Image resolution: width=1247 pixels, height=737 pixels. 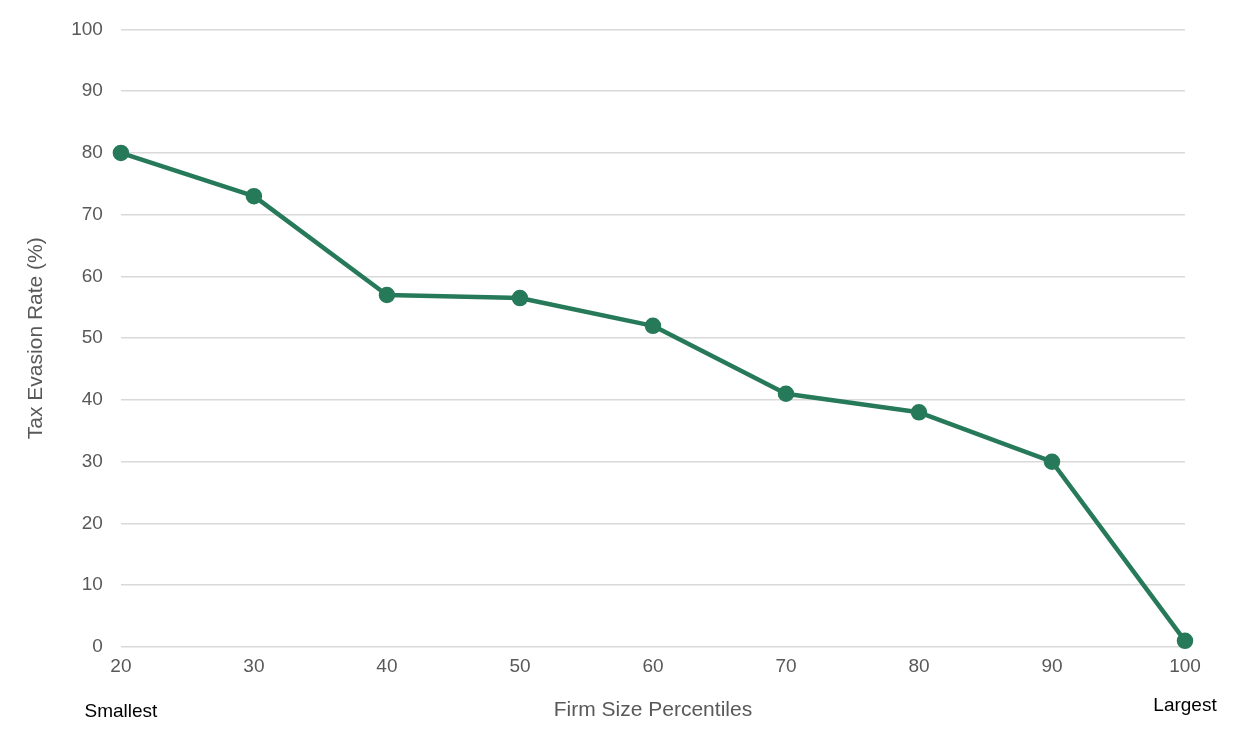 I want to click on x-tick-label: 30, so click(x=254, y=665).